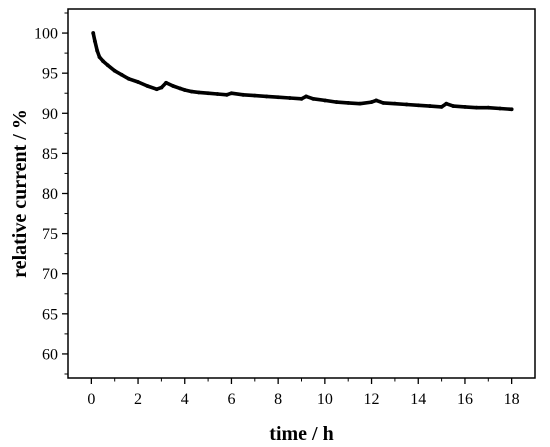  I want to click on x-axis-title: time / h, so click(301, 434).